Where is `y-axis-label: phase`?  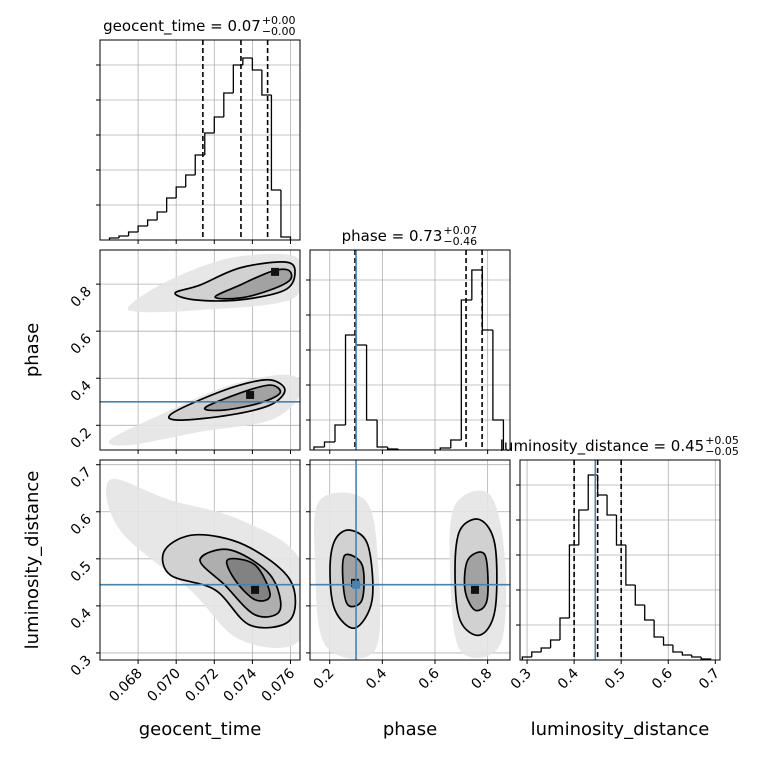 y-axis-label: phase is located at coordinates (32, 350).